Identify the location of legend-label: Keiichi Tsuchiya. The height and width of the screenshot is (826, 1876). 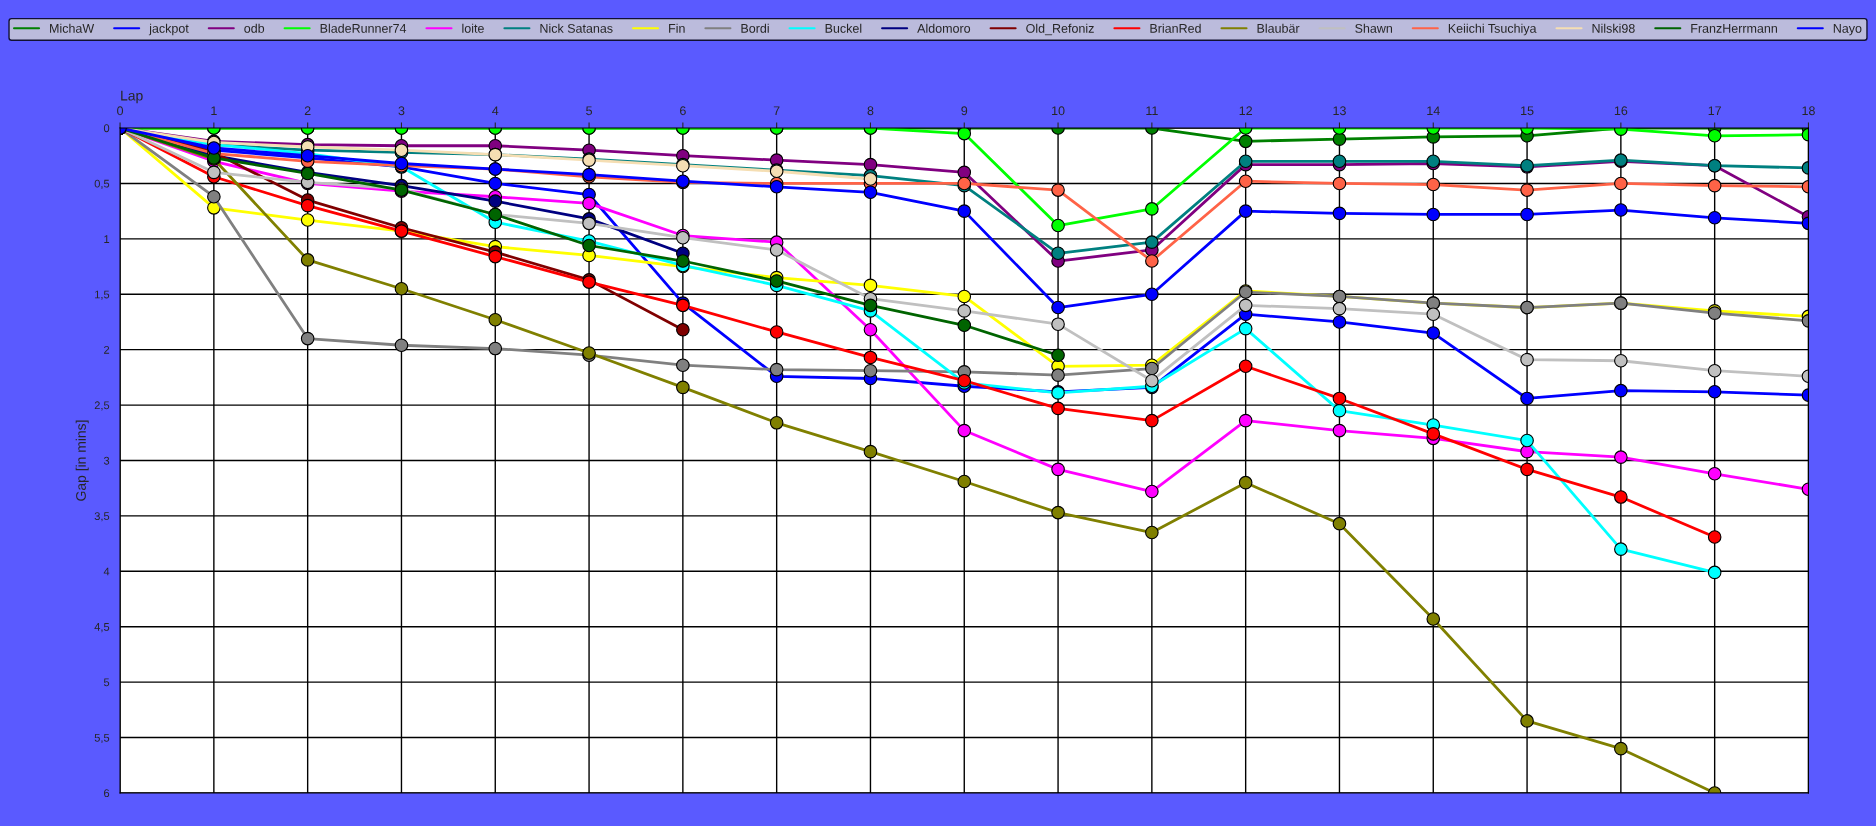
(1492, 29).